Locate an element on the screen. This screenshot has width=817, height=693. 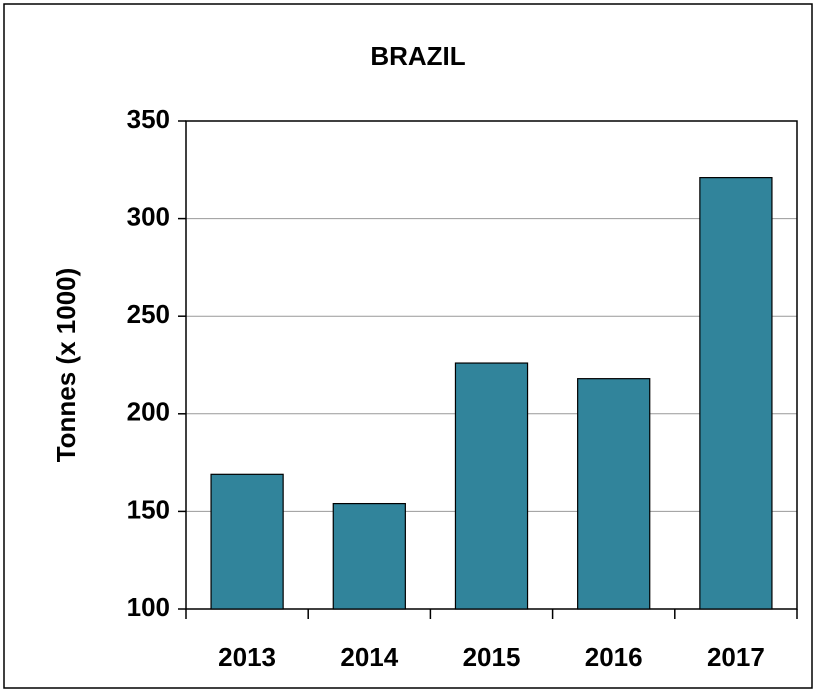
x-tick-label: 2014 is located at coordinates (369, 657).